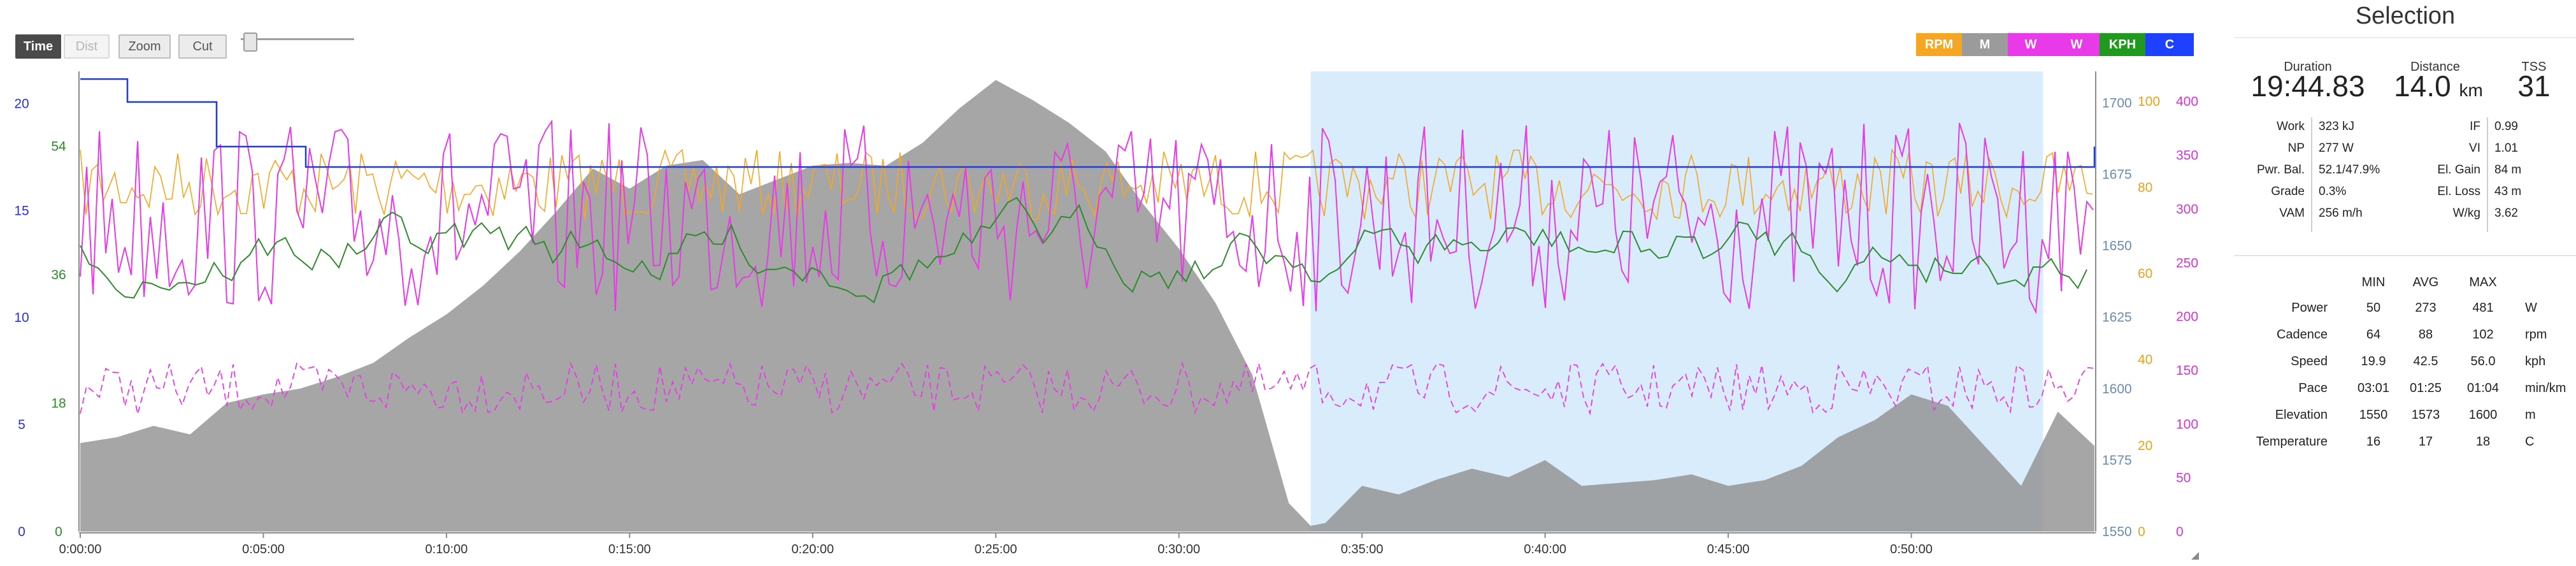  Describe the element at coordinates (2471, 90) in the screenshot. I see `distance-unit: km` at that location.